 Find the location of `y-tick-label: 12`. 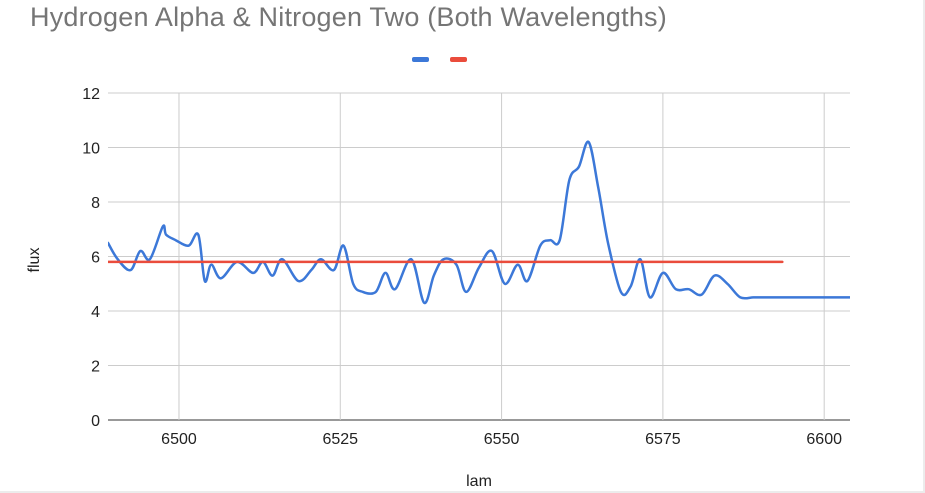

y-tick-label: 12 is located at coordinates (91, 94).